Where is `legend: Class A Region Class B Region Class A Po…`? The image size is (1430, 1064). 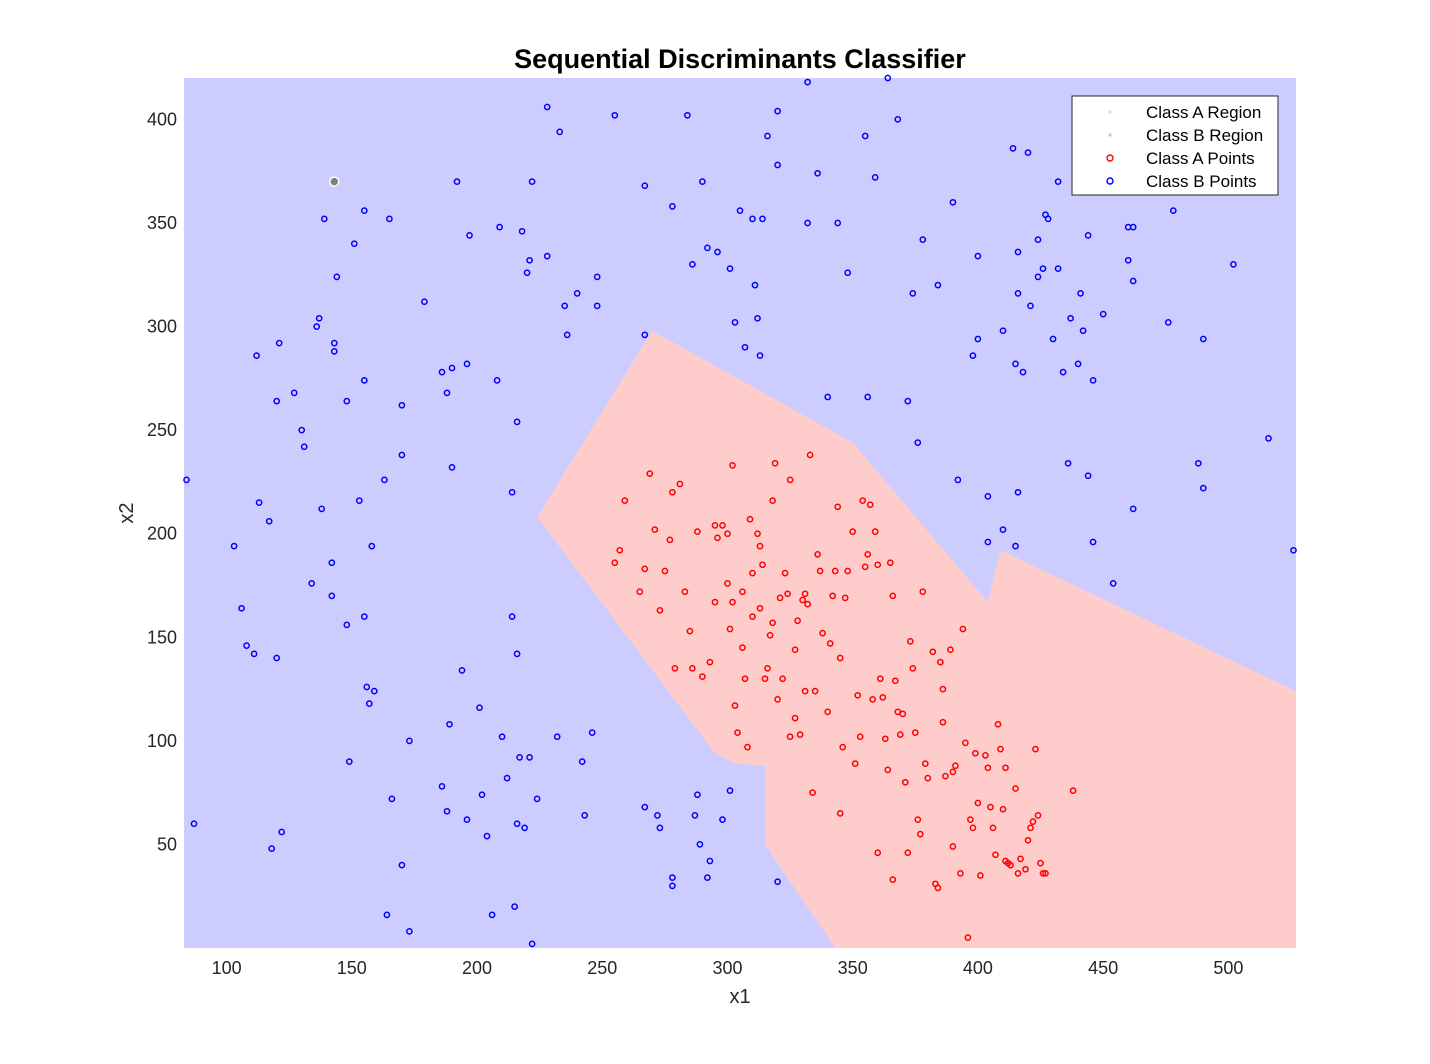
legend: Class A Region Class B Region Class A Po… is located at coordinates (1175, 145).